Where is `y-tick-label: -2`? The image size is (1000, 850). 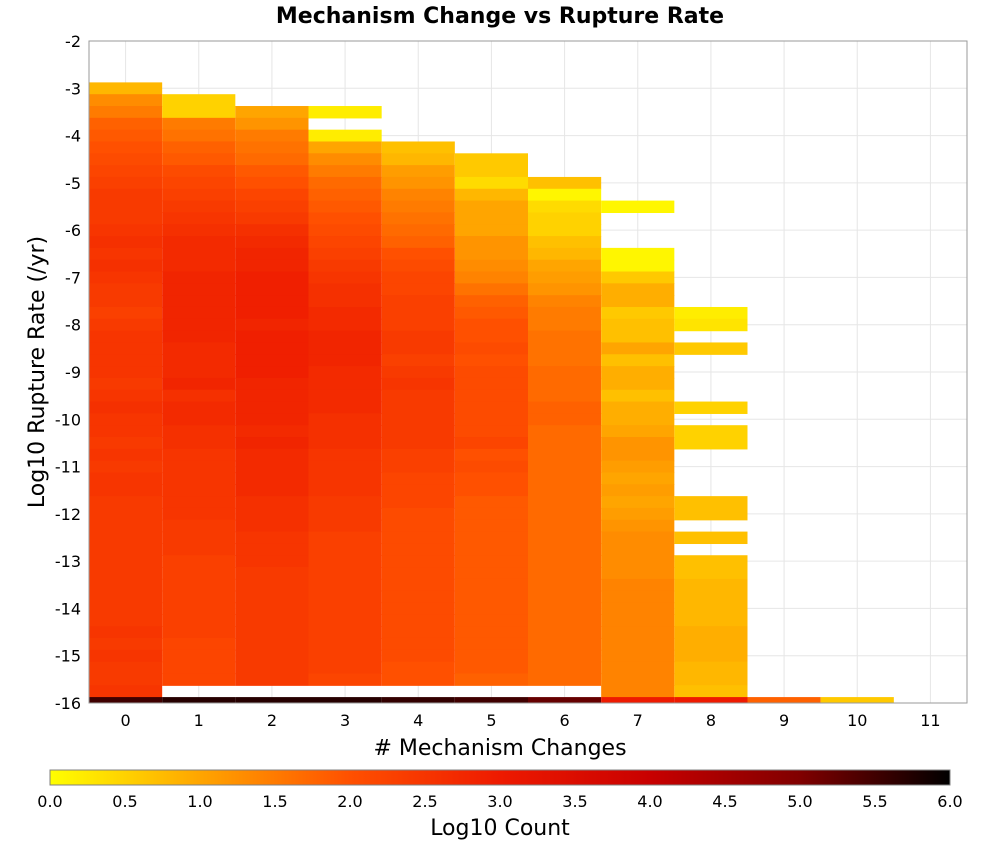 y-tick-label: -2 is located at coordinates (73, 41).